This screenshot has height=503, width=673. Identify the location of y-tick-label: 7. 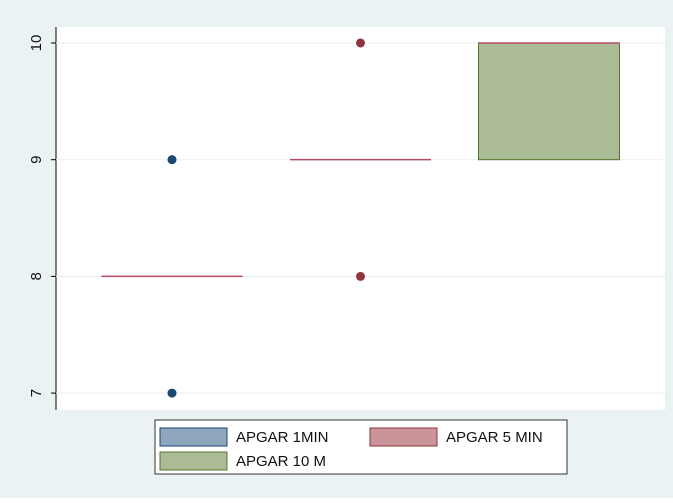
(36, 393).